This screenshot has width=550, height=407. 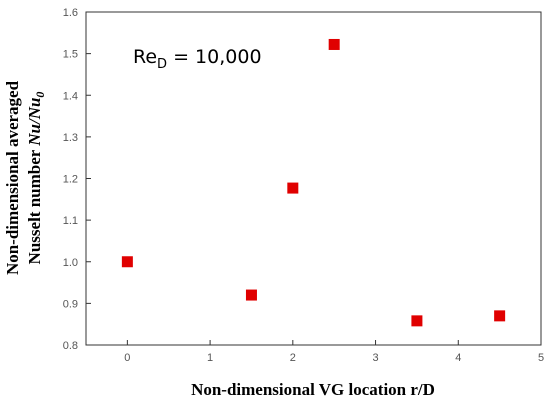 I want to click on y-tick-label: 1.6, so click(x=70, y=13).